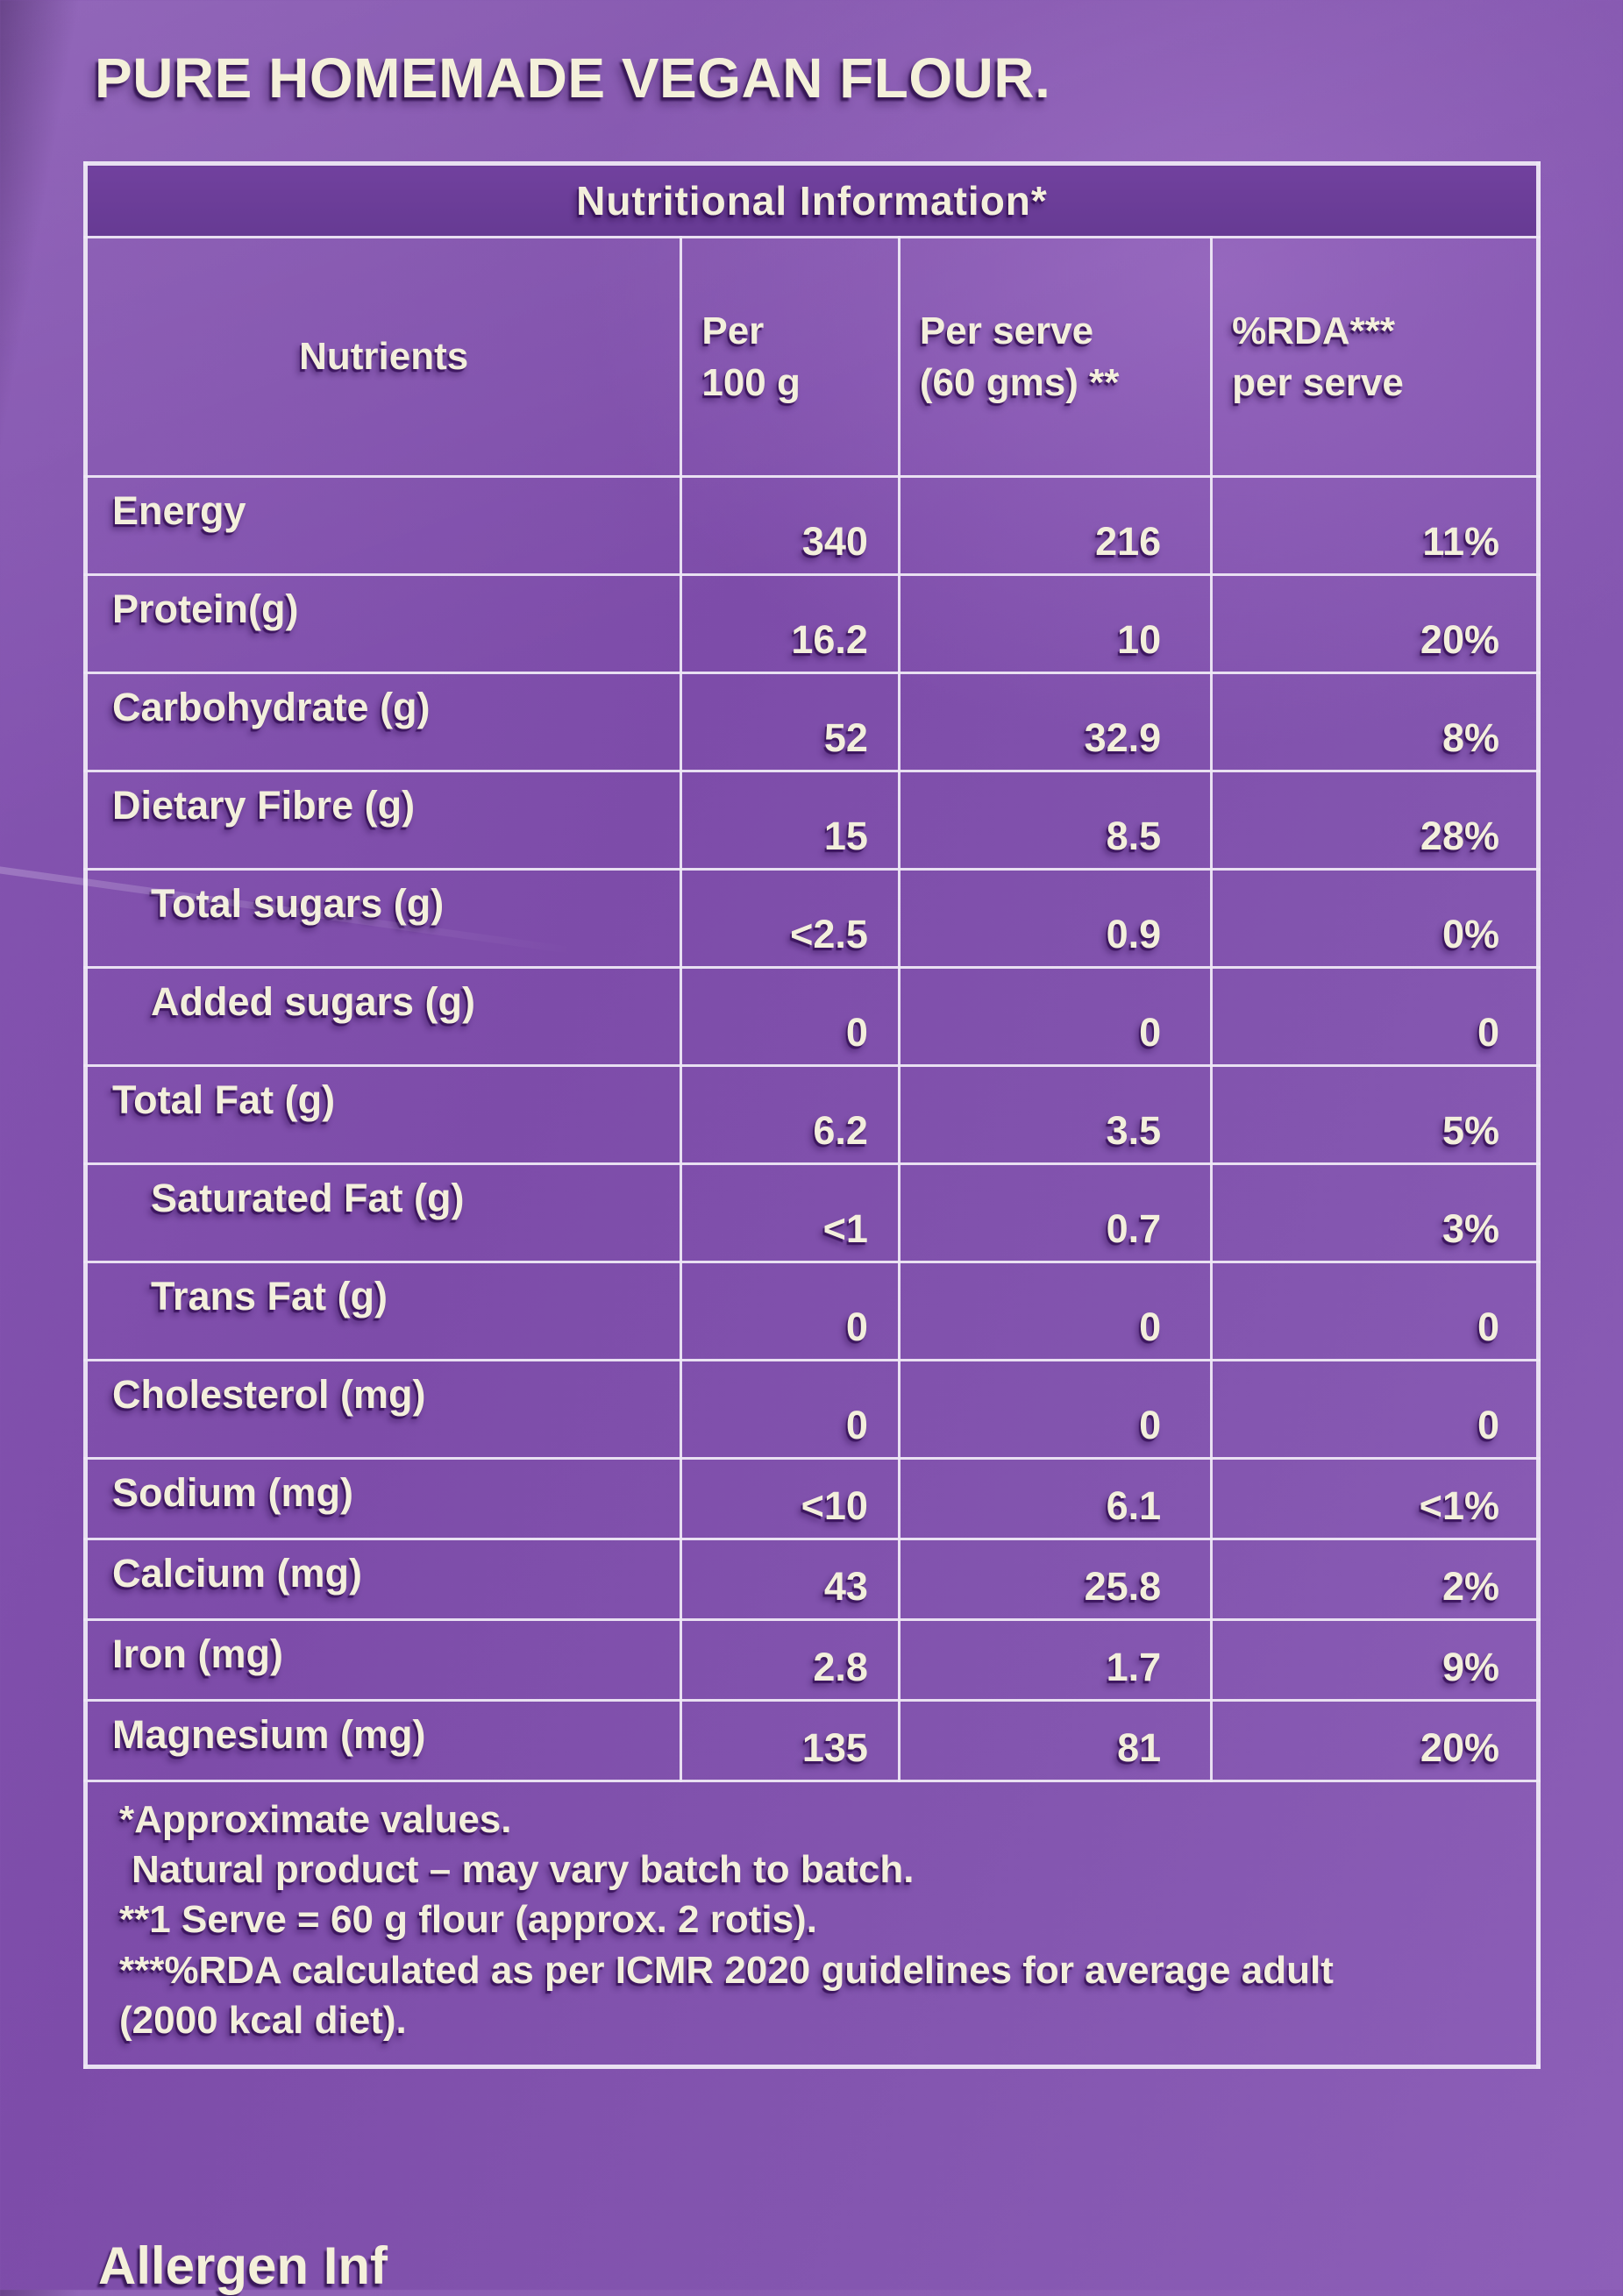 The width and height of the screenshot is (1623, 2296). Describe the element at coordinates (1375, 357) in the screenshot. I see `col-header-rda: %RDA*** per serve` at that location.